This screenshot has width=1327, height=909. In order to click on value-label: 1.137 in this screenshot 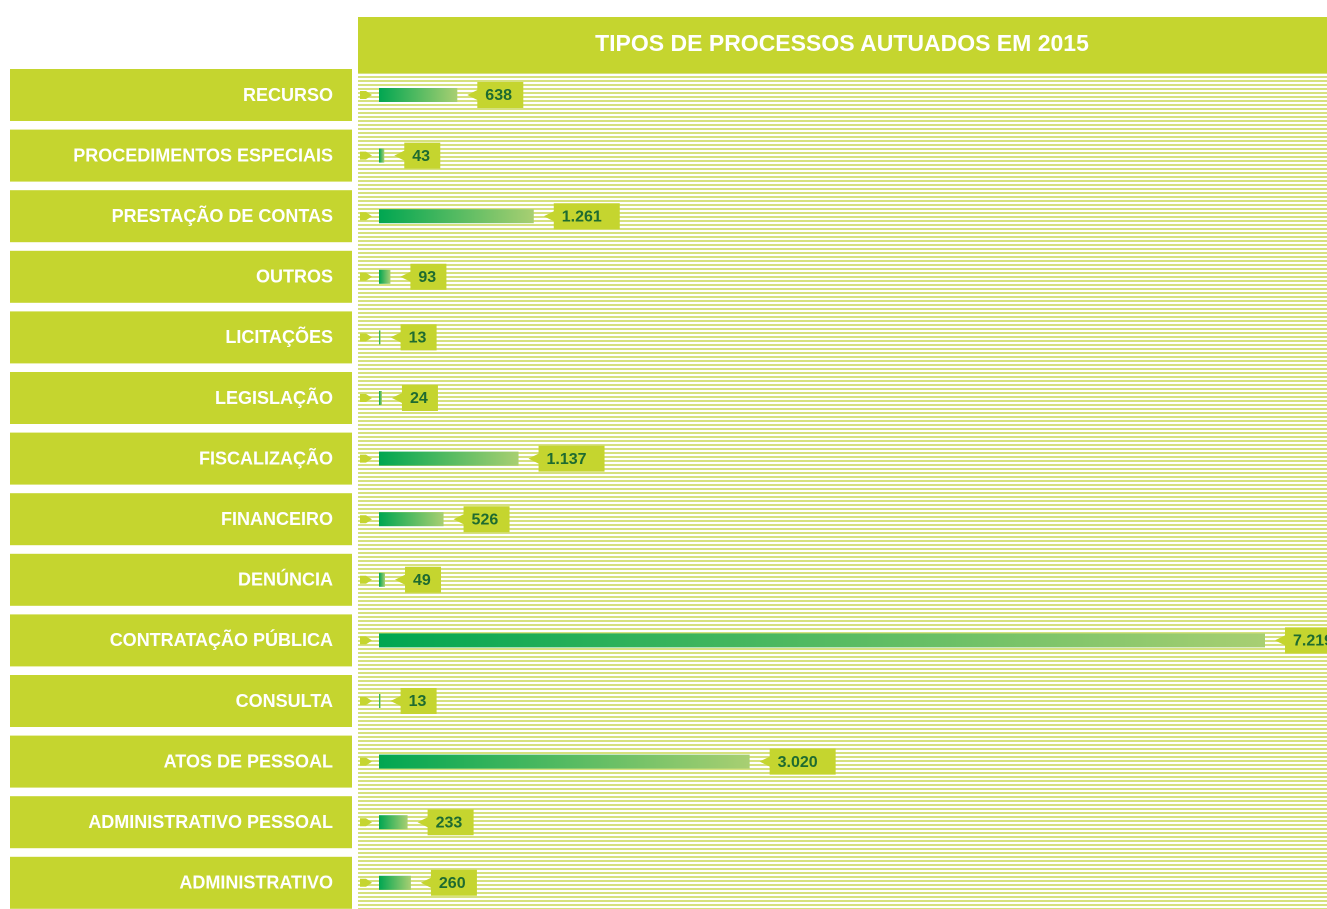, I will do `click(567, 459)`.